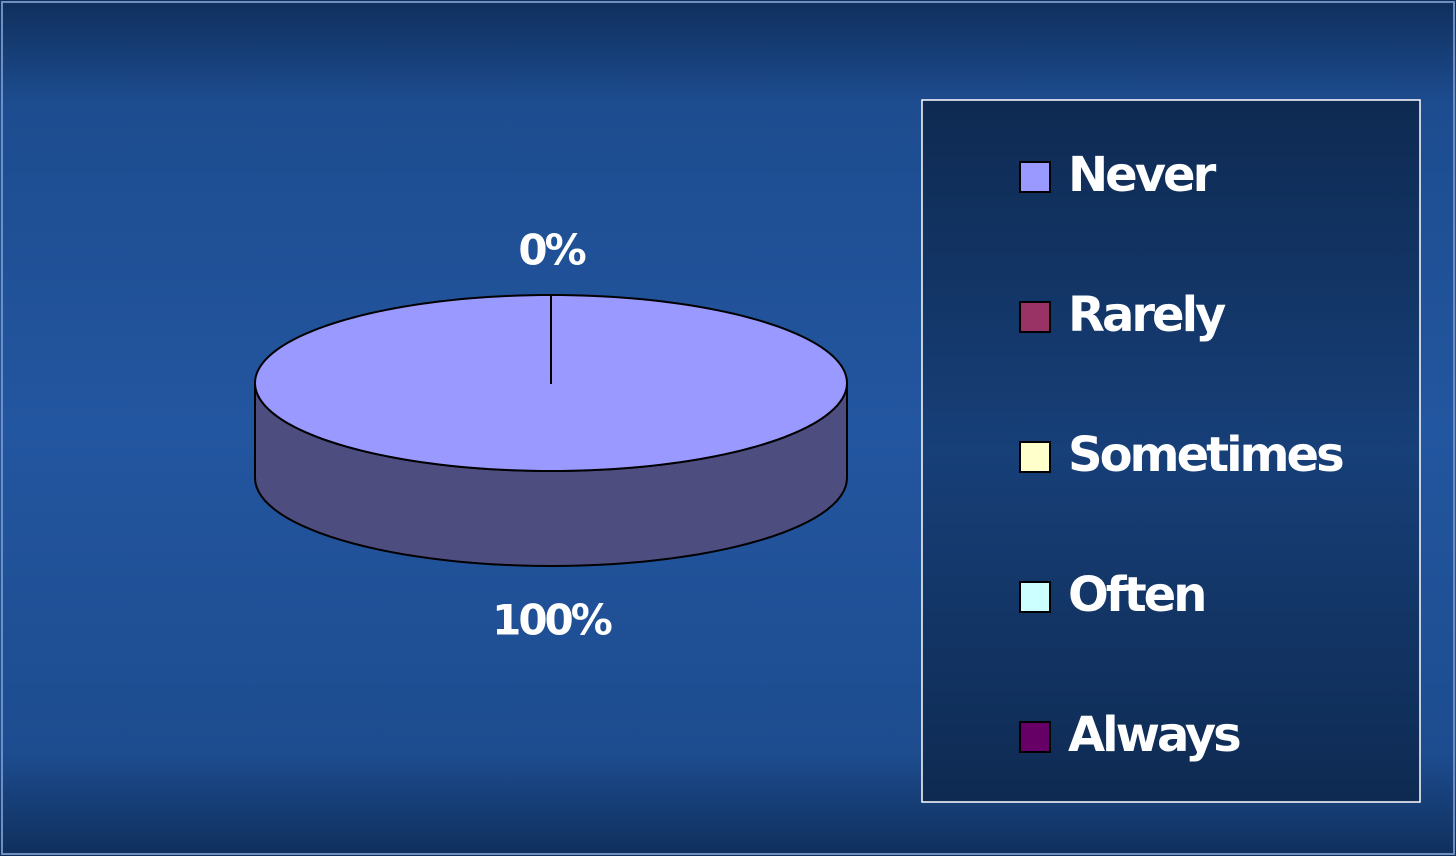 This screenshot has height=856, width=1456. I want to click on legend-label: Always, so click(1154, 735).